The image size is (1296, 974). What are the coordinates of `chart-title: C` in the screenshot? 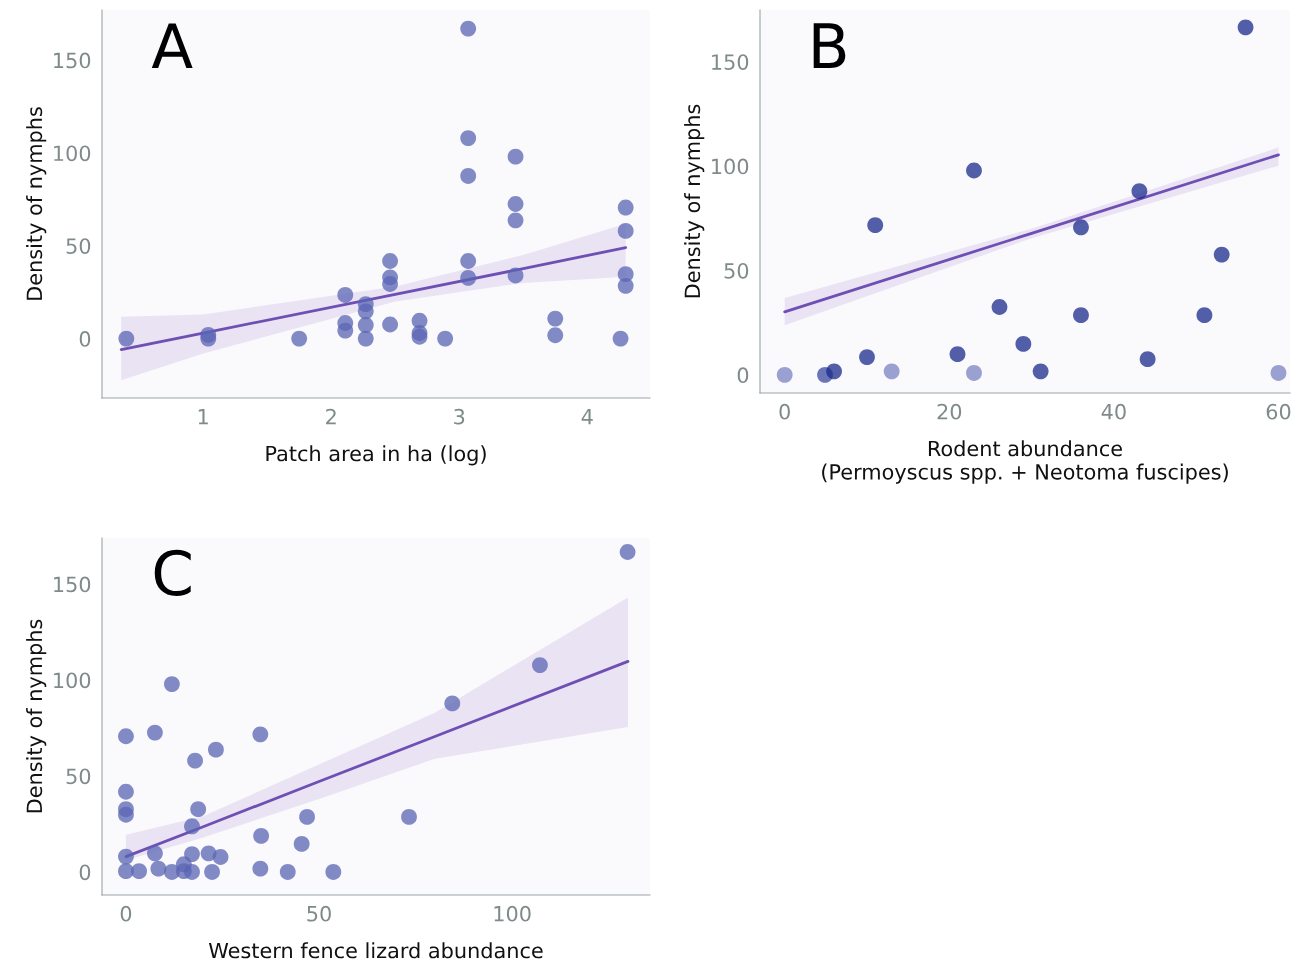 It's located at (172, 573).